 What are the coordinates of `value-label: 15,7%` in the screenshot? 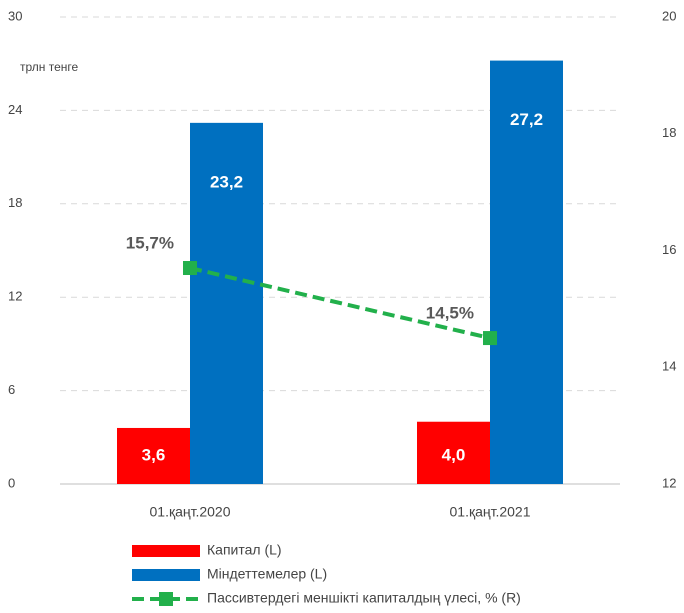 It's located at (150, 242).